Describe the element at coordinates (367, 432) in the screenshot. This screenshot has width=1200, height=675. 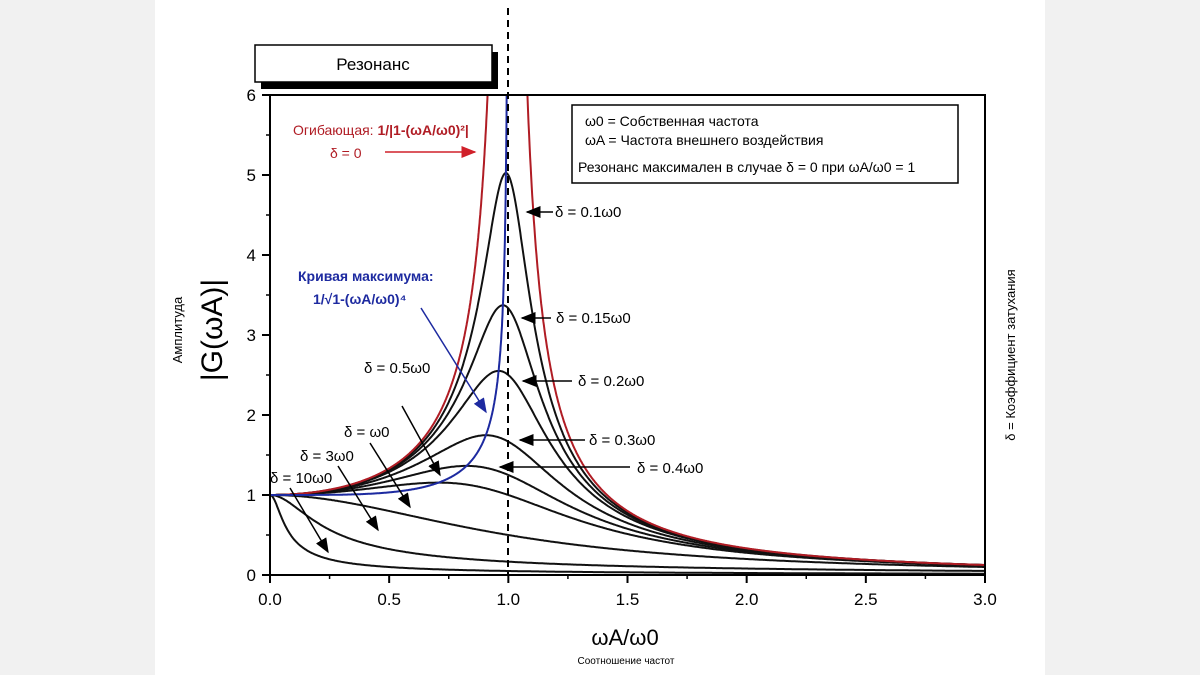
I see `series-label: δ = ω0` at that location.